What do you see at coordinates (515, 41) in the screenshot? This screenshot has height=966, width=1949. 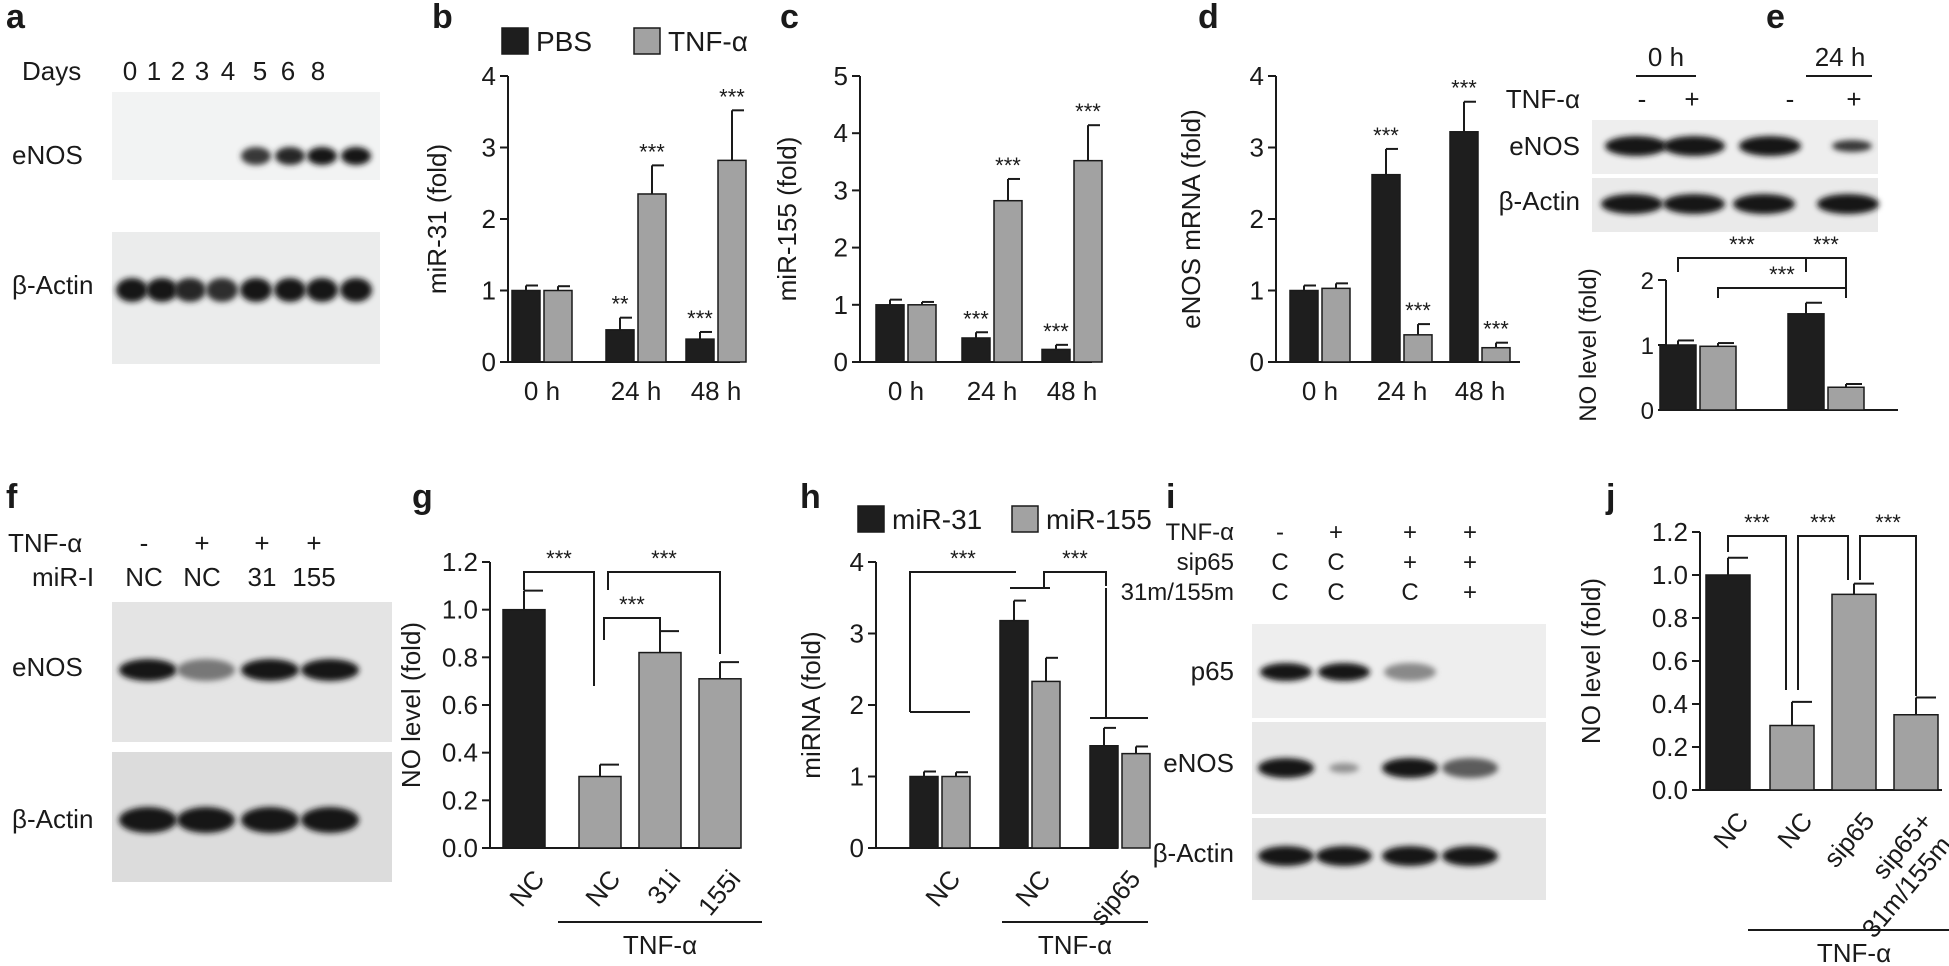 I see `legend-swatch-PBS` at bounding box center [515, 41].